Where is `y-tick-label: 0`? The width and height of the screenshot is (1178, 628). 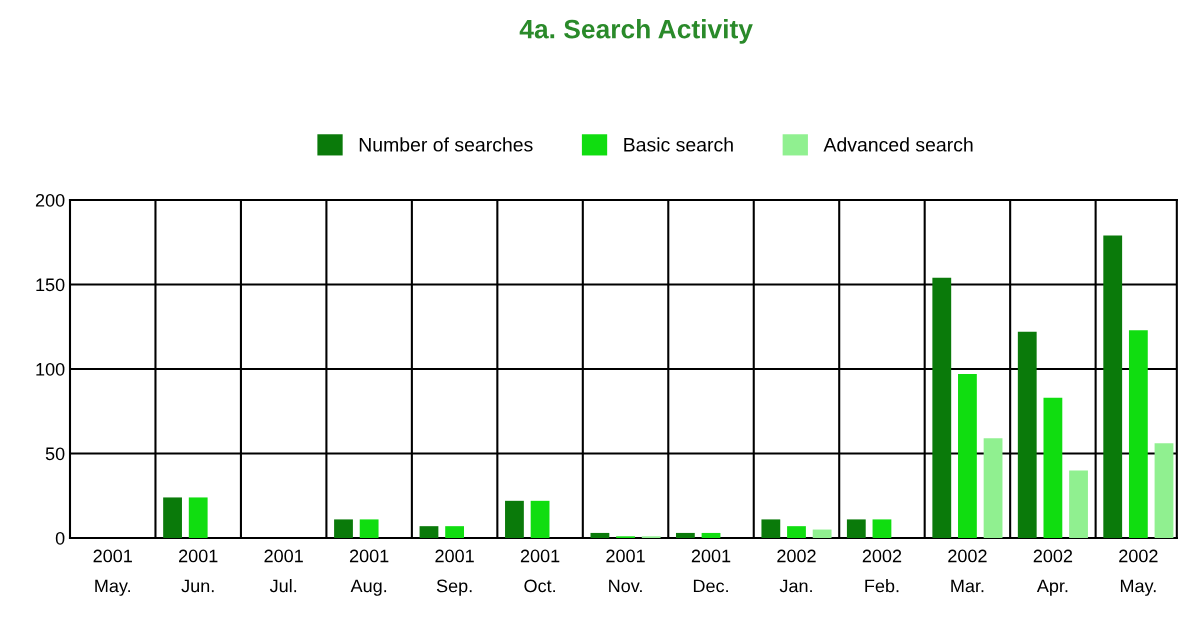
y-tick-label: 0 is located at coordinates (60, 538).